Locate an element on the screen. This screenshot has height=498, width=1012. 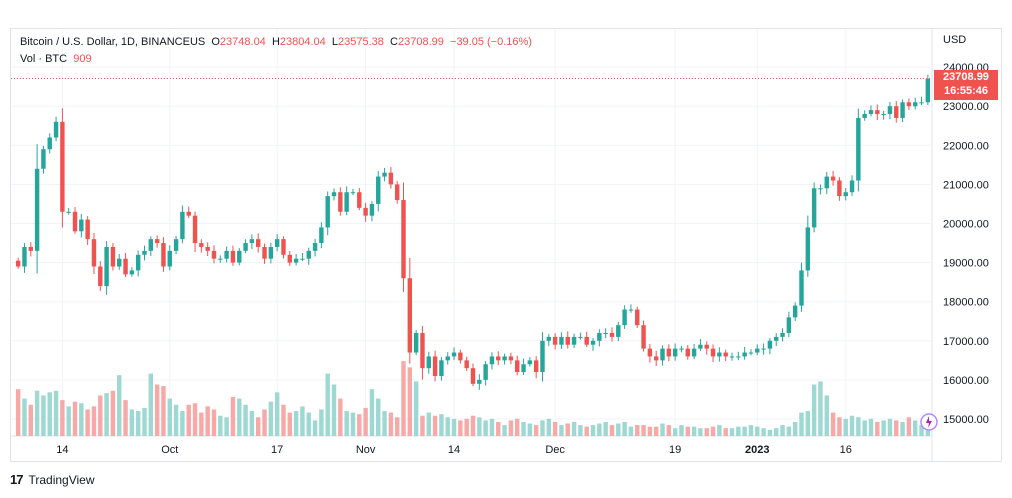
events-icon is located at coordinates (929, 422).